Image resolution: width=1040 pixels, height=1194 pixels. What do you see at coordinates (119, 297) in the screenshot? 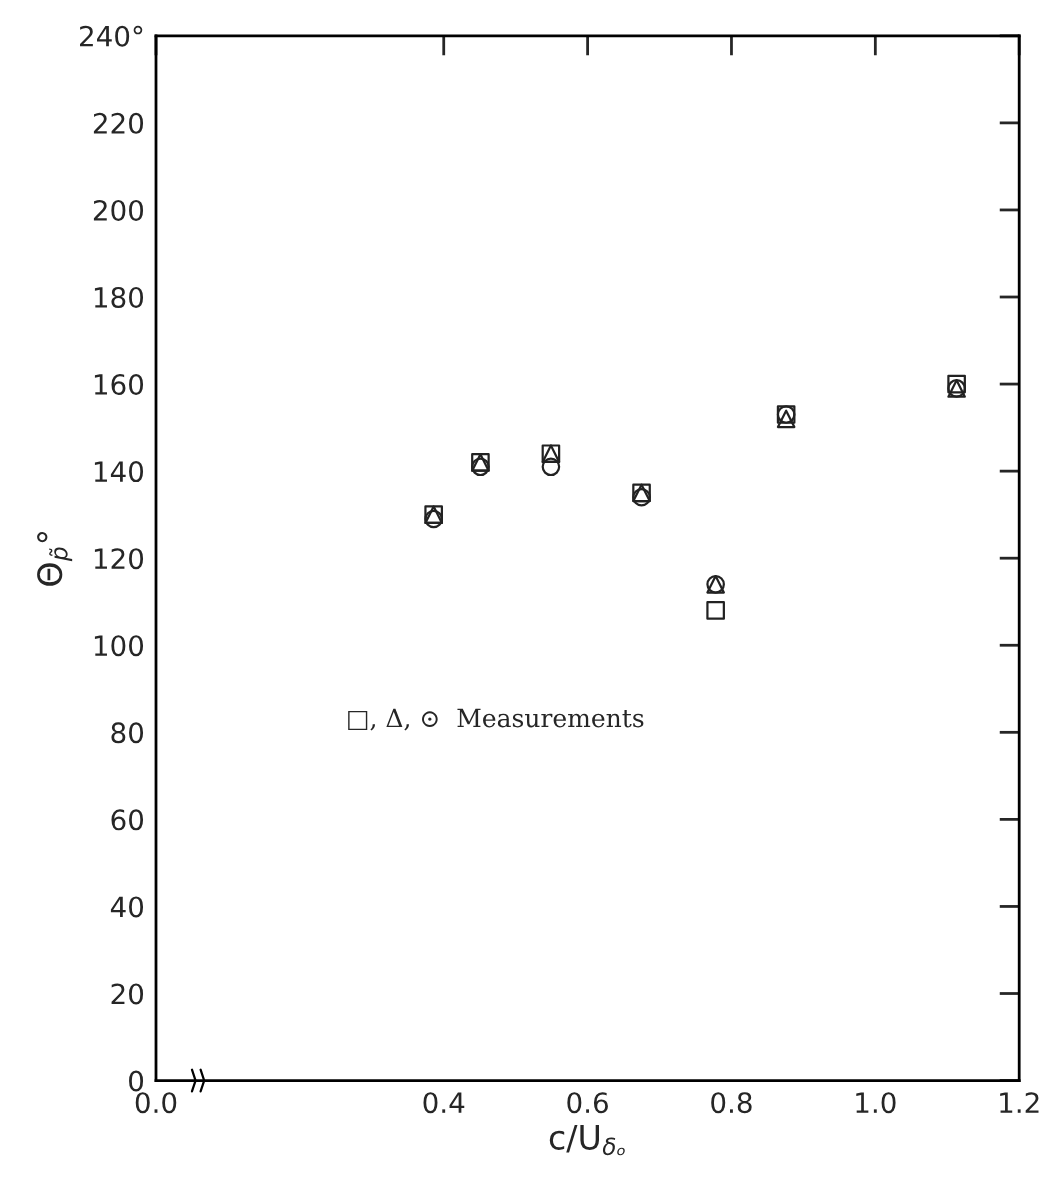
I see `y-tick-label: 180` at bounding box center [119, 297].